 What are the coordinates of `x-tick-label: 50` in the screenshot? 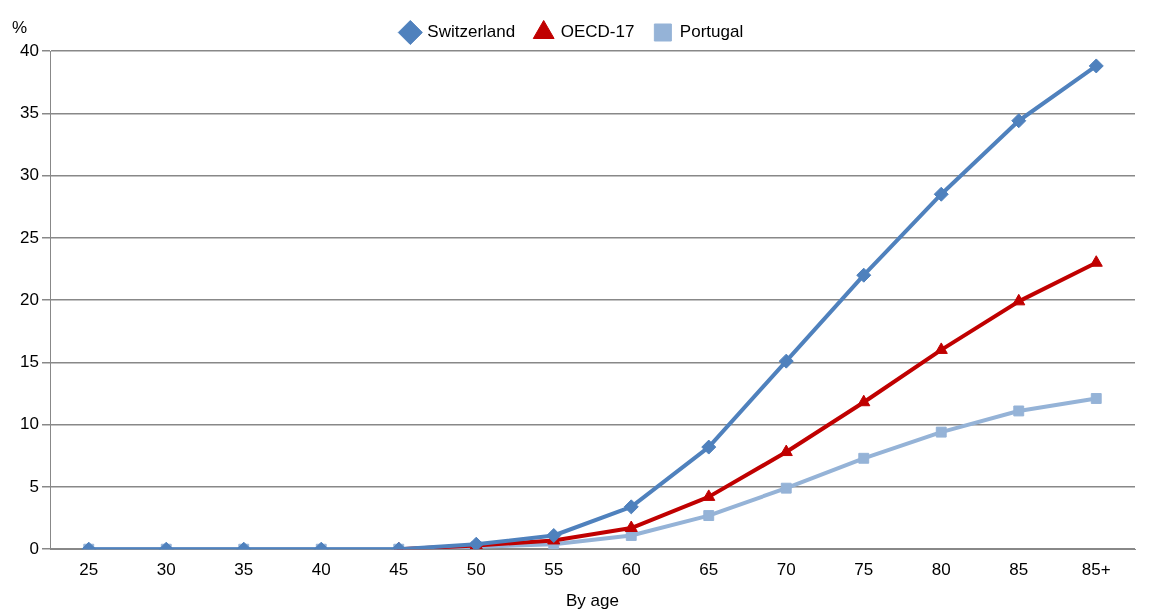 It's located at (476, 570).